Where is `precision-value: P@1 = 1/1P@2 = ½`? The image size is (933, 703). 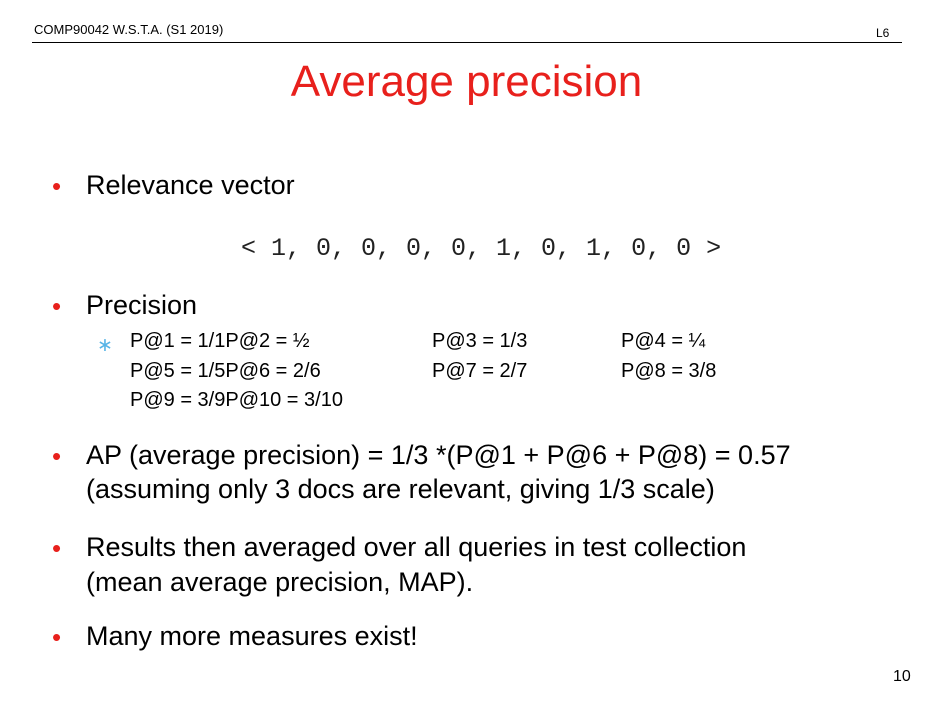
precision-value: P@1 = 1/1P@2 = ½ is located at coordinates (220, 341).